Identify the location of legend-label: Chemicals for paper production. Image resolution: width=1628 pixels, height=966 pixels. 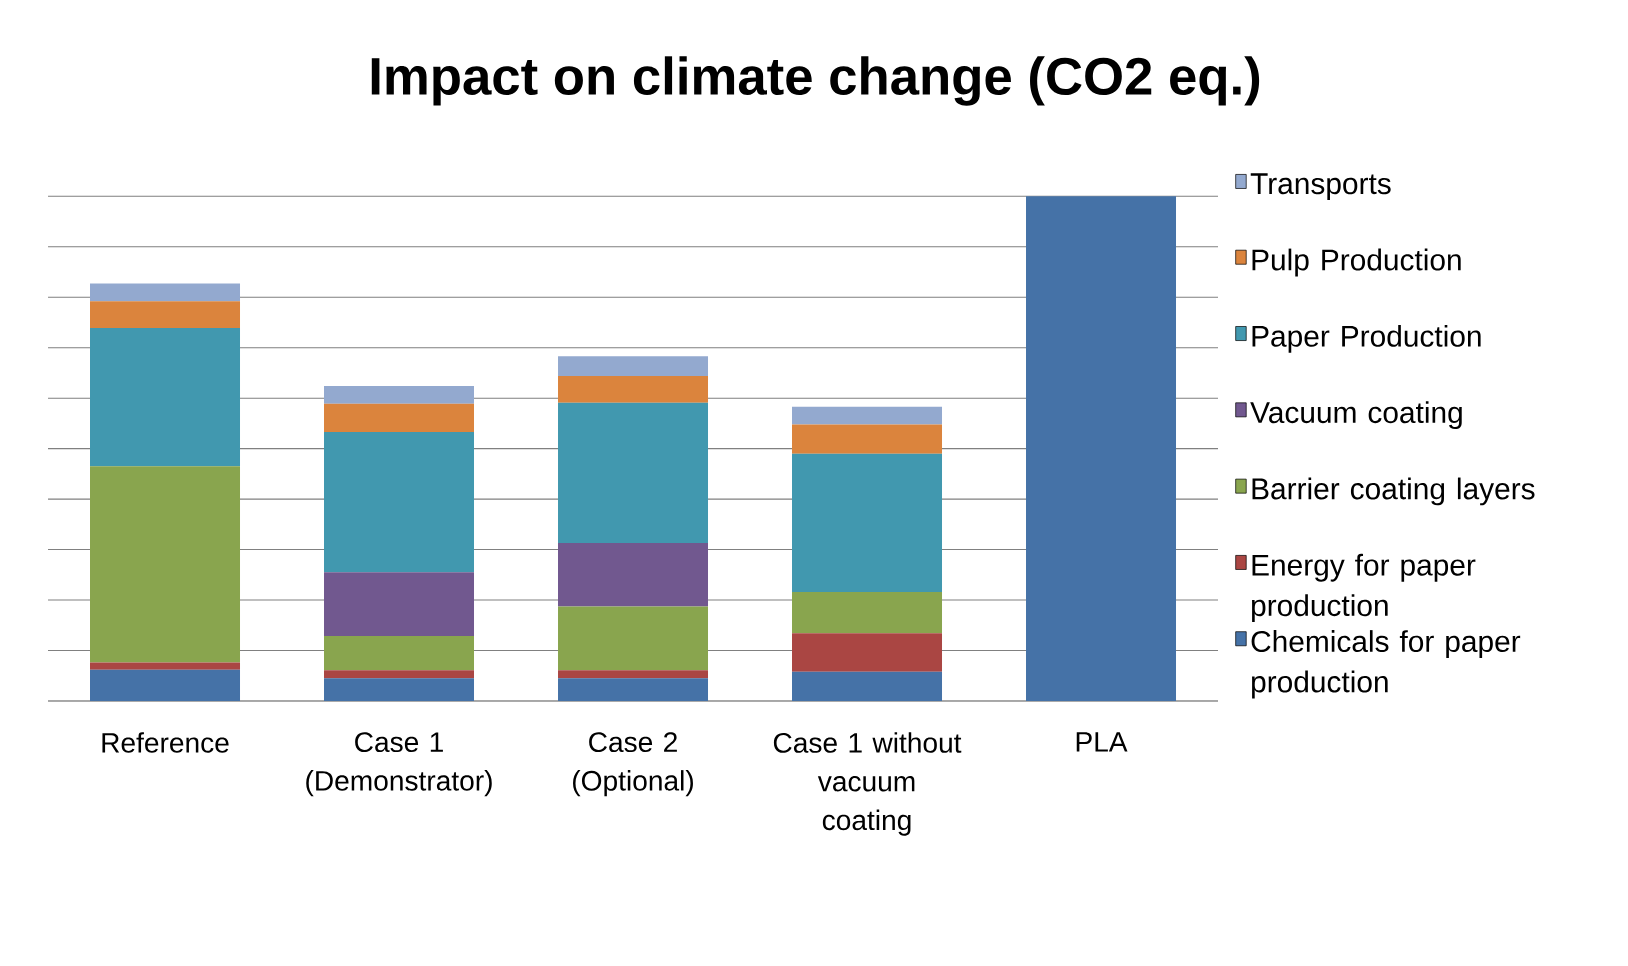
(1386, 664).